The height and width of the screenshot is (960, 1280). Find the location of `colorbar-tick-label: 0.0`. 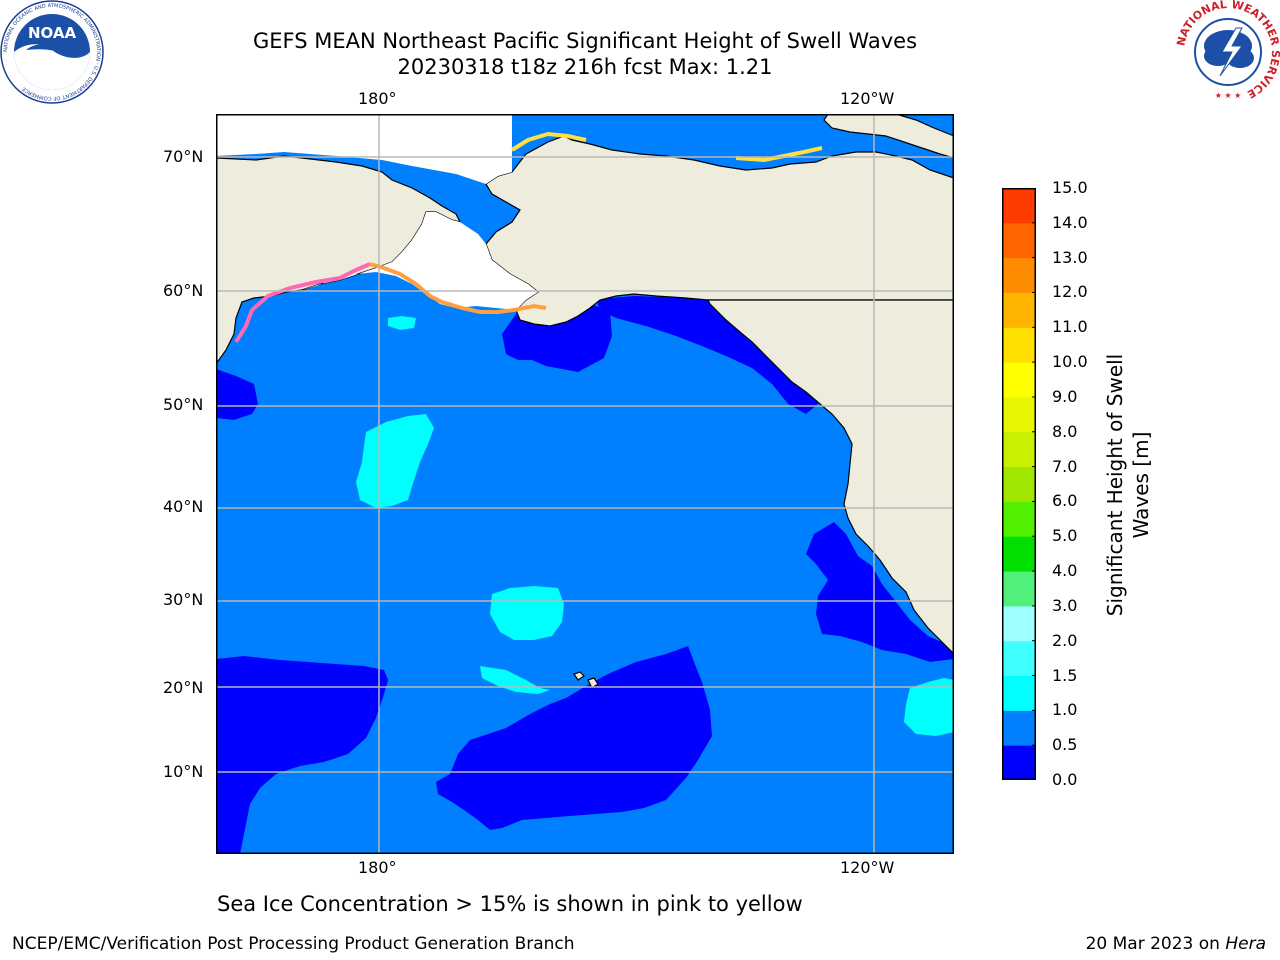

colorbar-tick-label: 0.0 is located at coordinates (1065, 779).